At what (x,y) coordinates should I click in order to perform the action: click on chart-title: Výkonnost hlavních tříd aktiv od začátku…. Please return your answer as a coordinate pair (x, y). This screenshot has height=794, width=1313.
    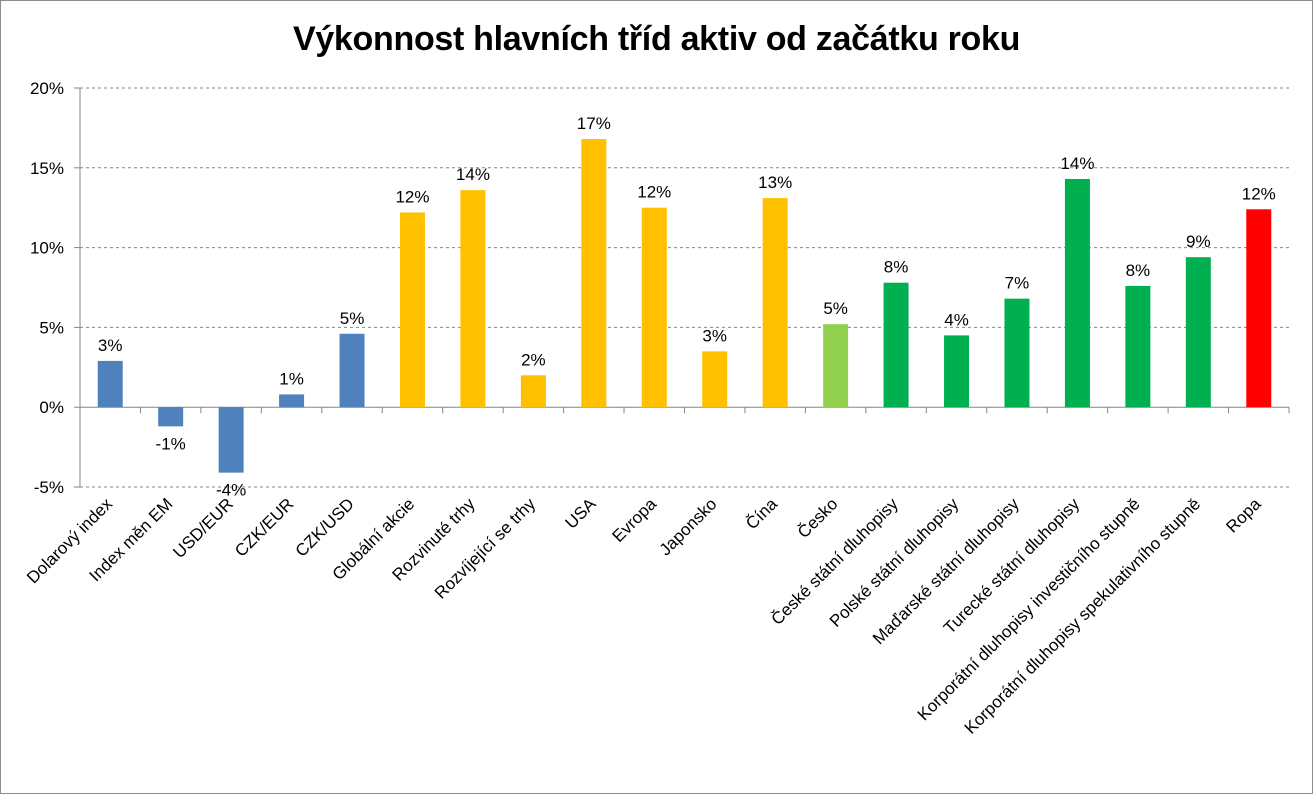
    Looking at the image, I should click on (656, 39).